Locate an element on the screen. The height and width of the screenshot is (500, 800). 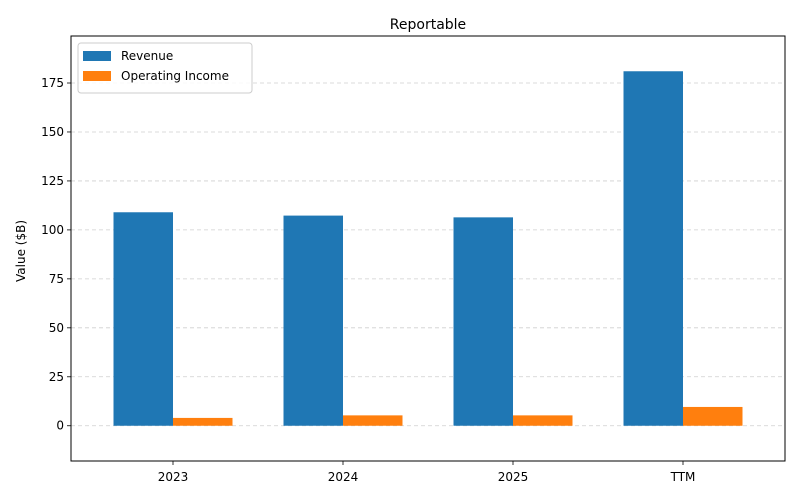
legend-swatch-operating-income is located at coordinates (97, 76).